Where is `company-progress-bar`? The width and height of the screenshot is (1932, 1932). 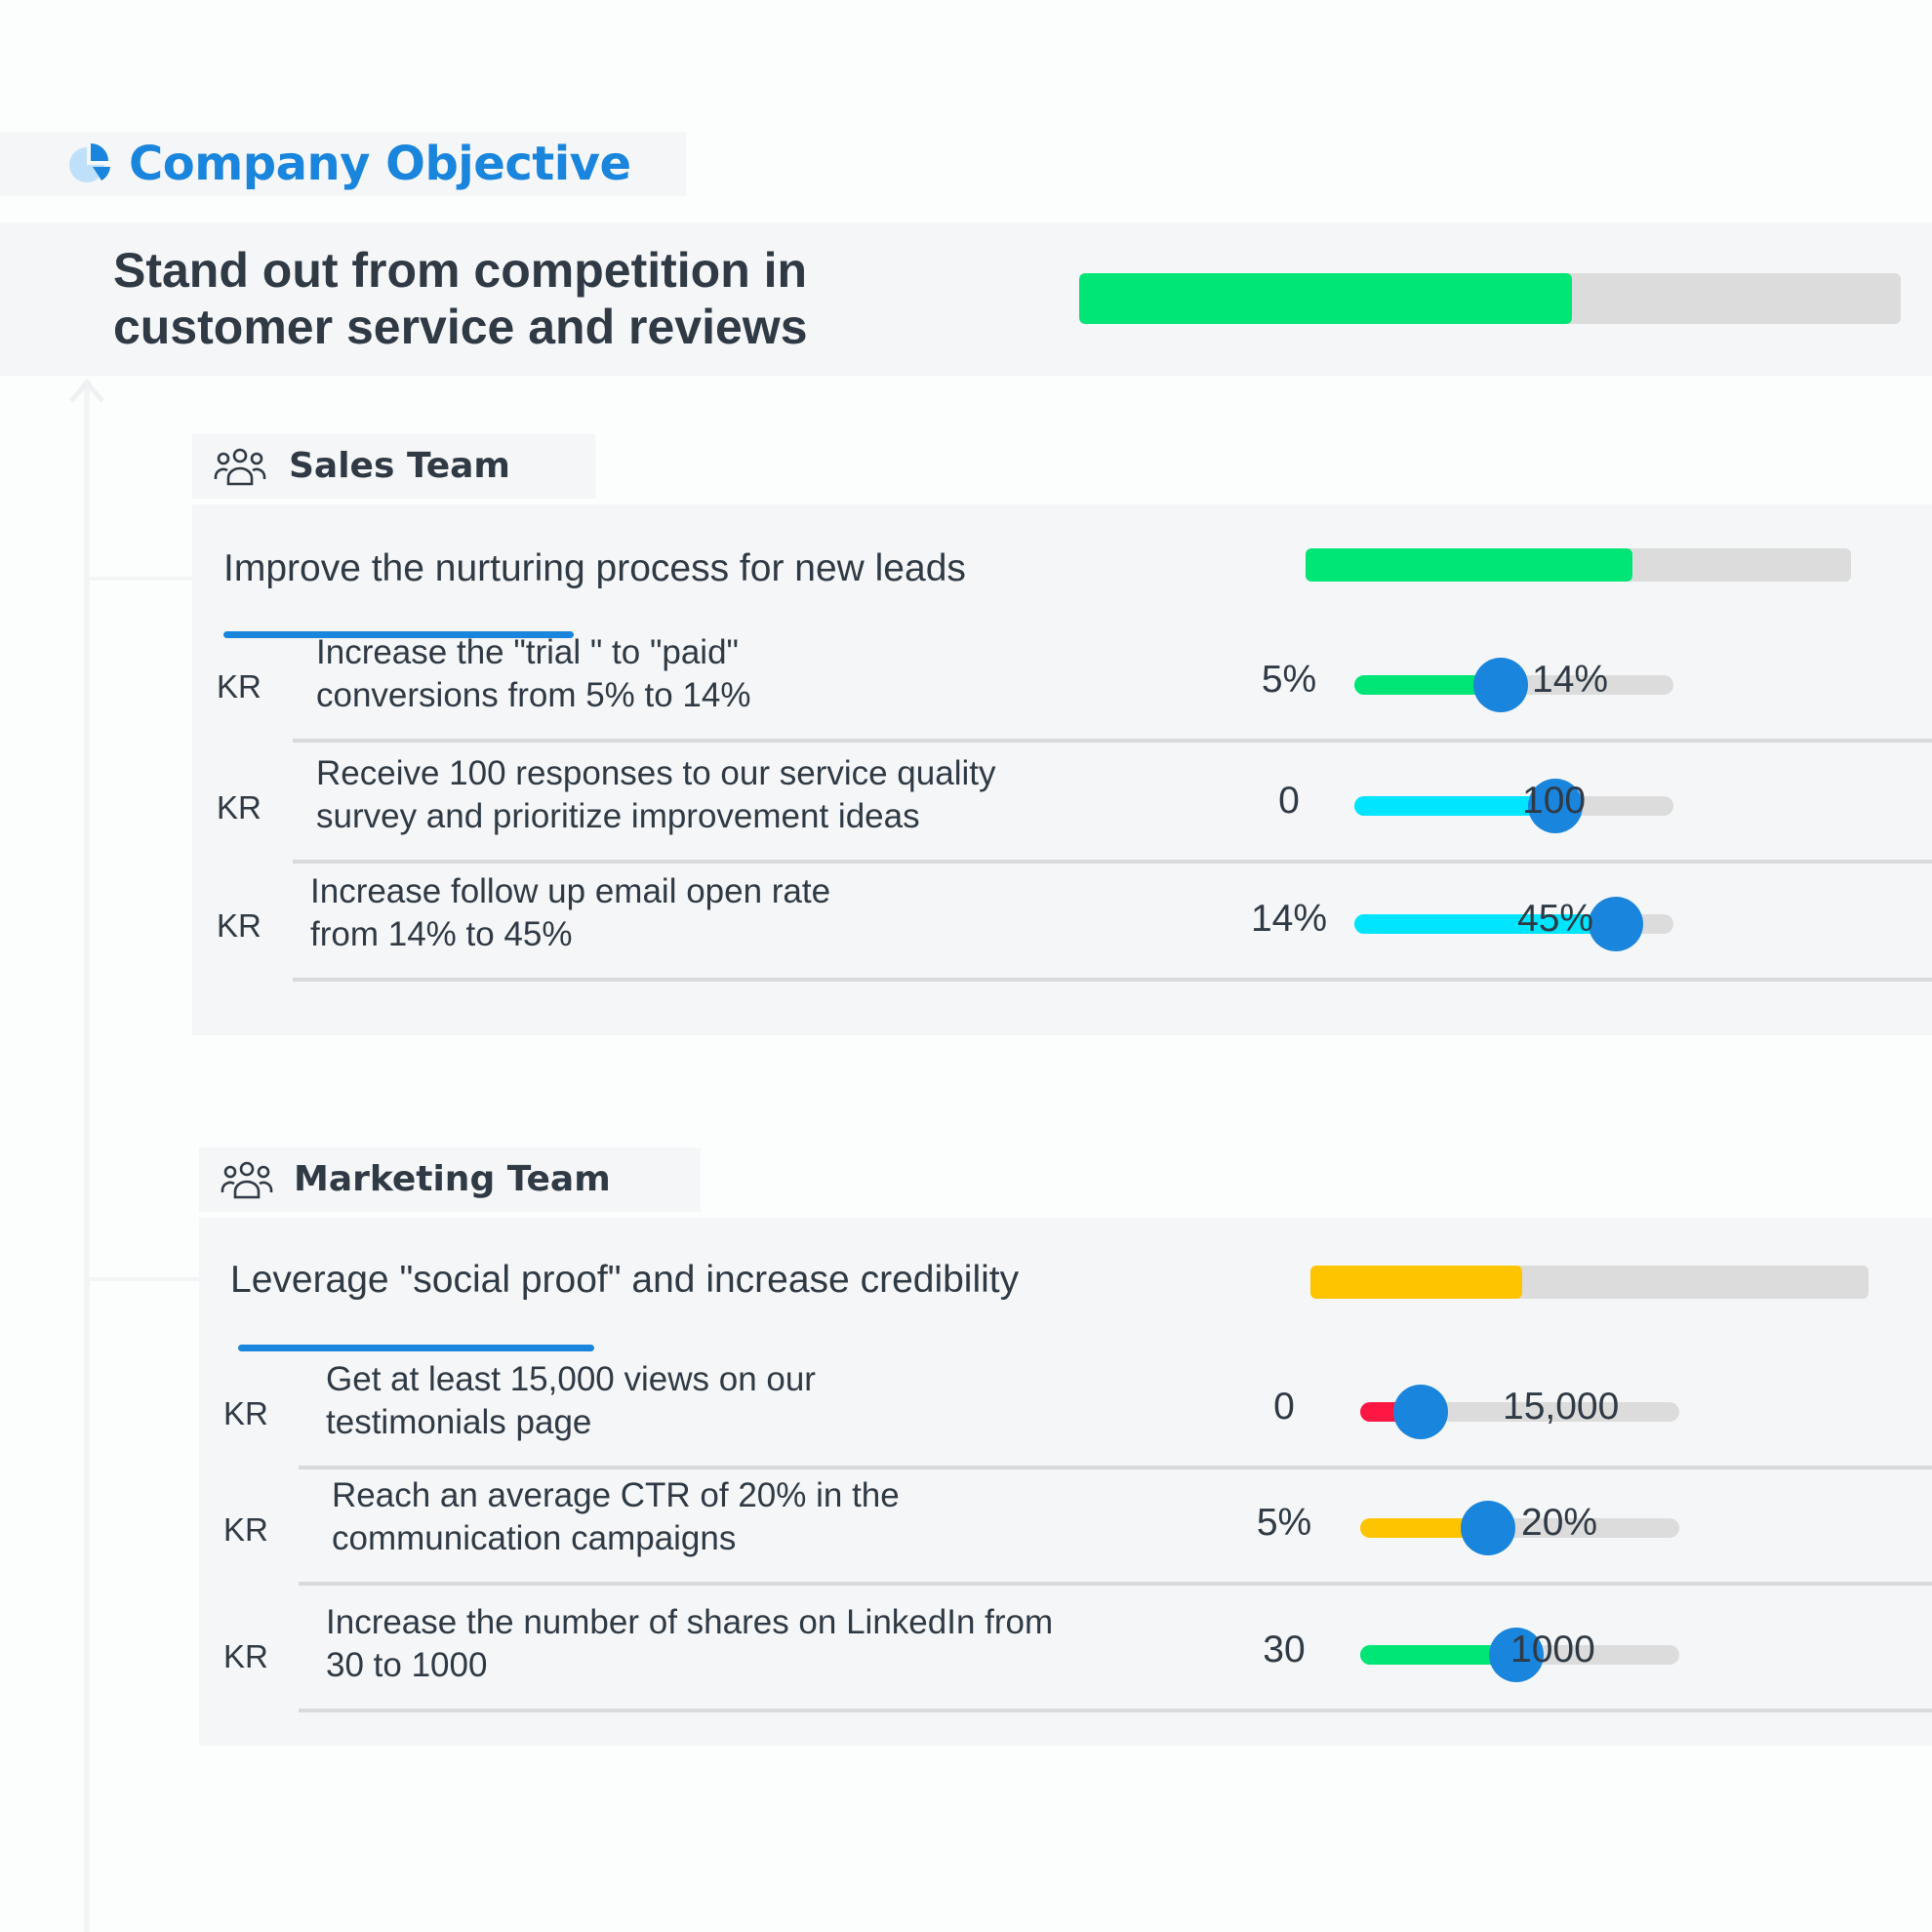
company-progress-bar is located at coordinates (1490, 298).